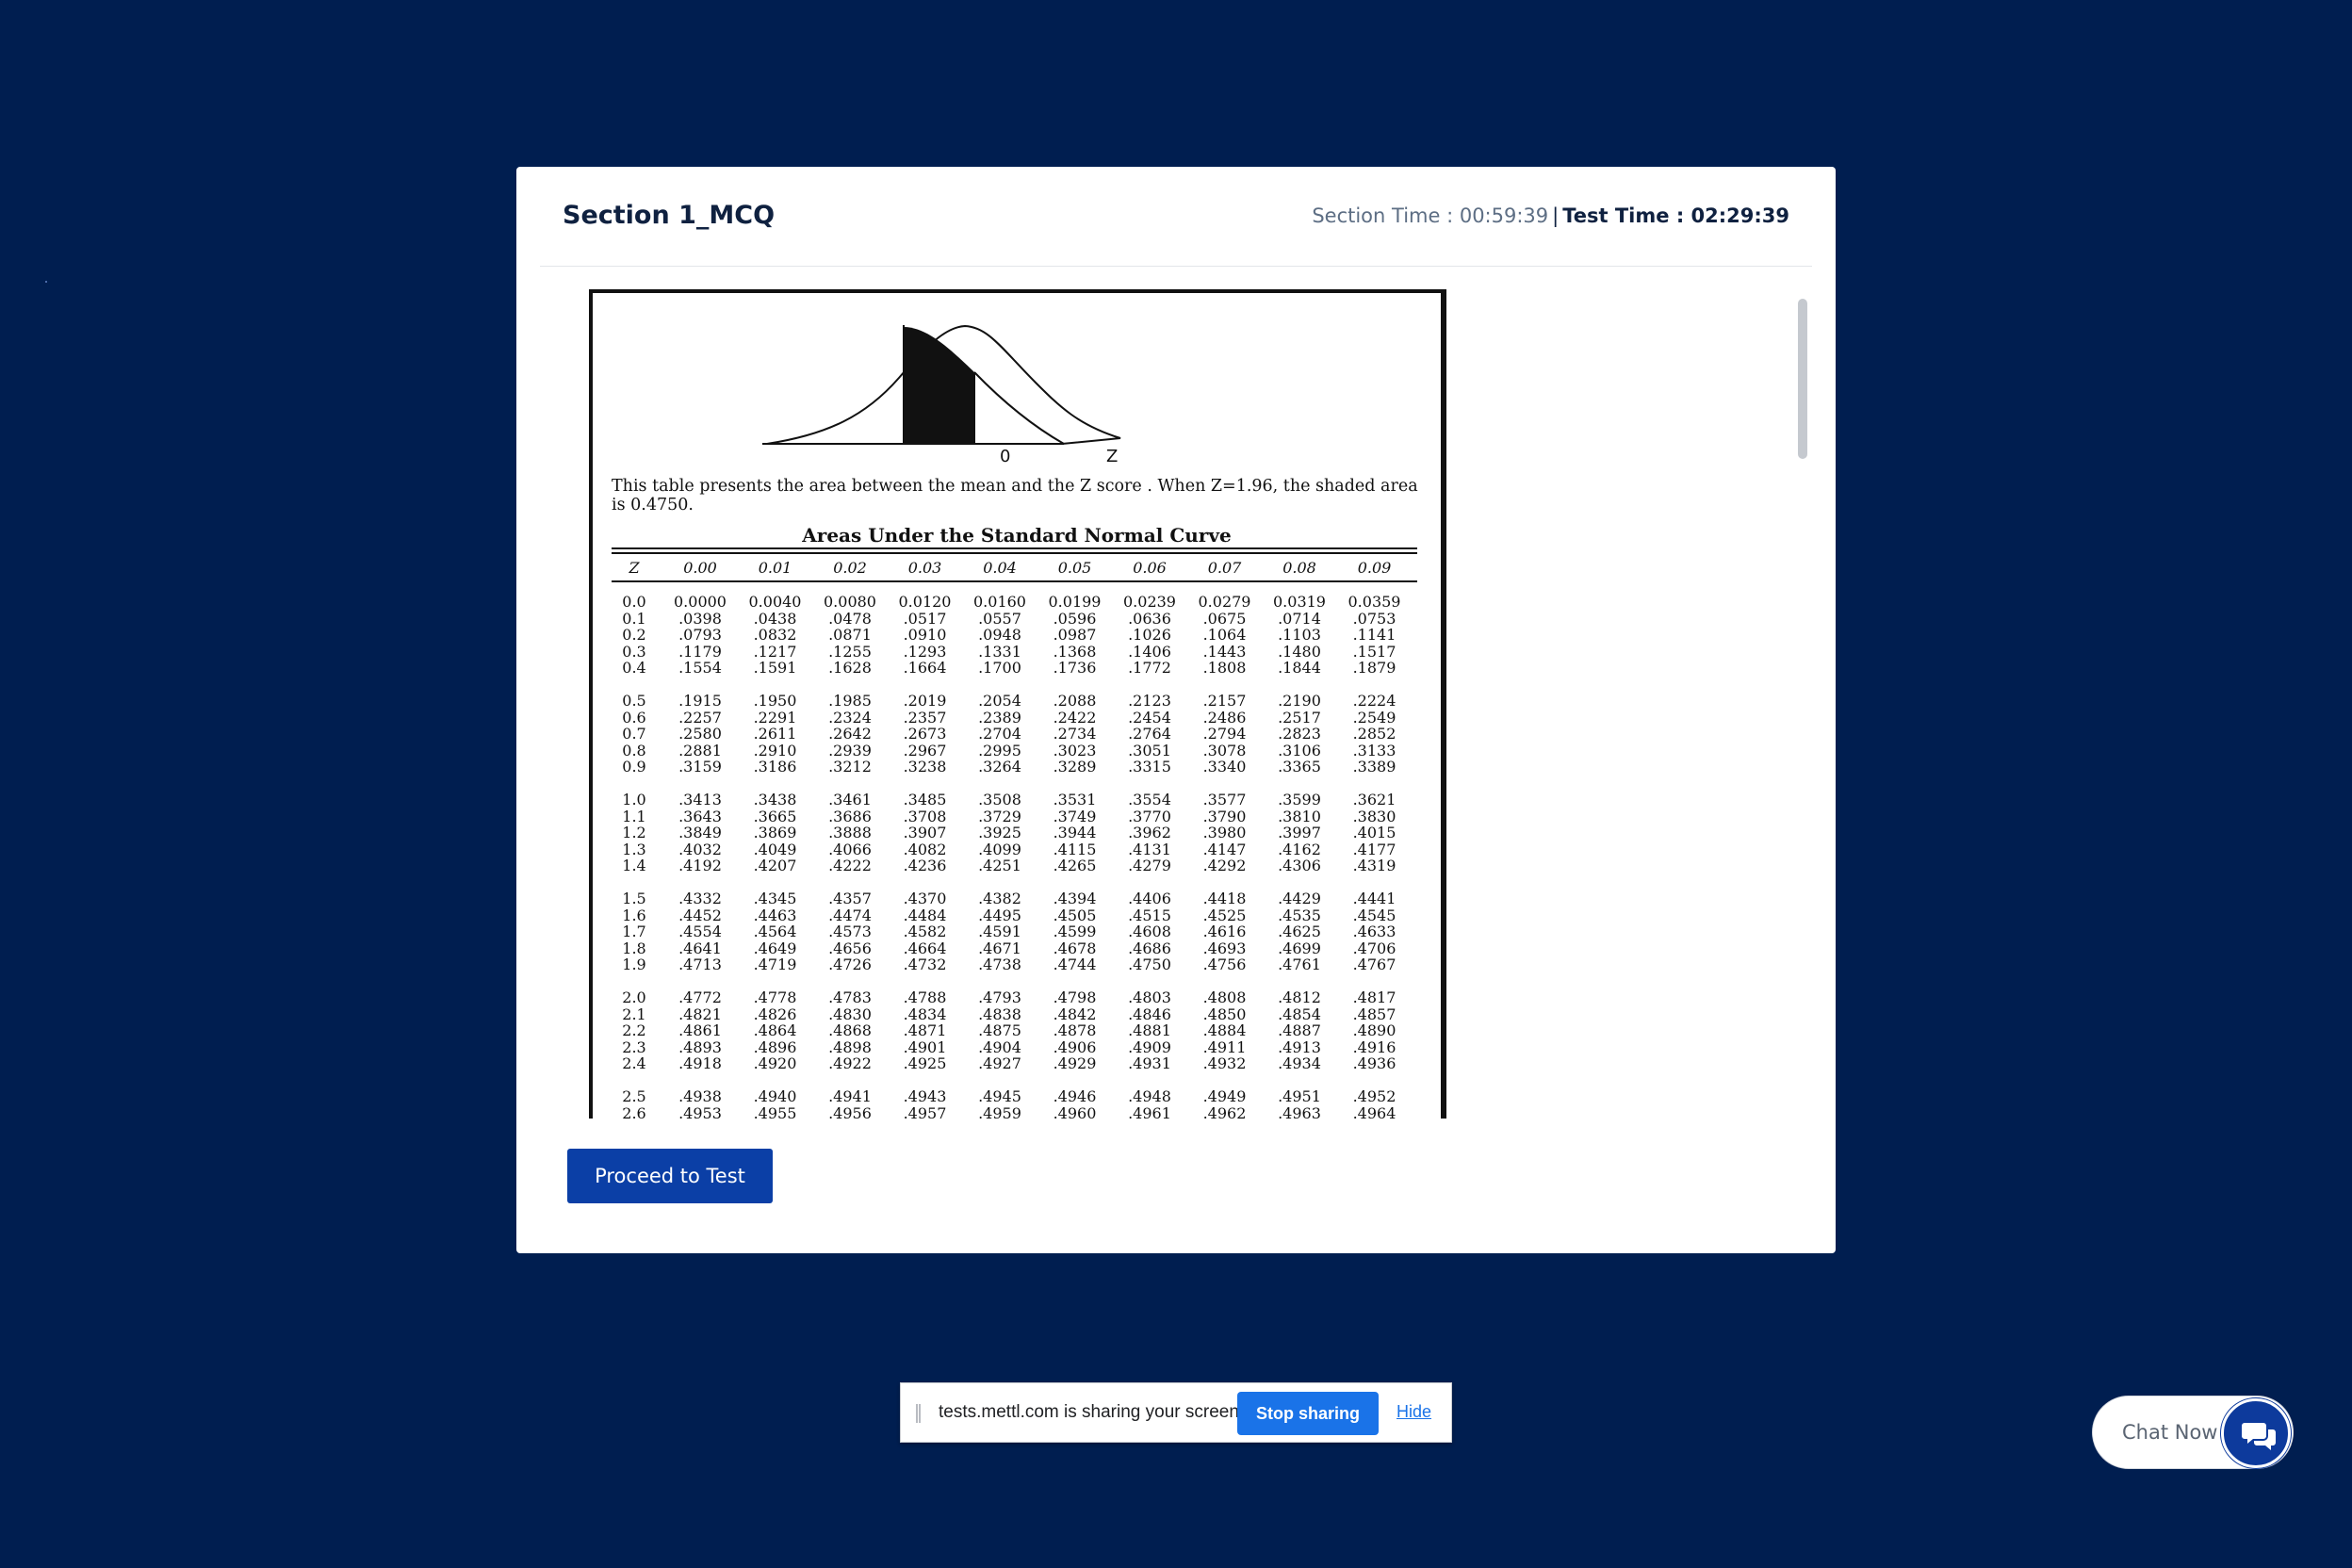 The height and width of the screenshot is (1568, 2352). Describe the element at coordinates (1224, 1063) in the screenshot. I see `table-cell: .4932` at that location.